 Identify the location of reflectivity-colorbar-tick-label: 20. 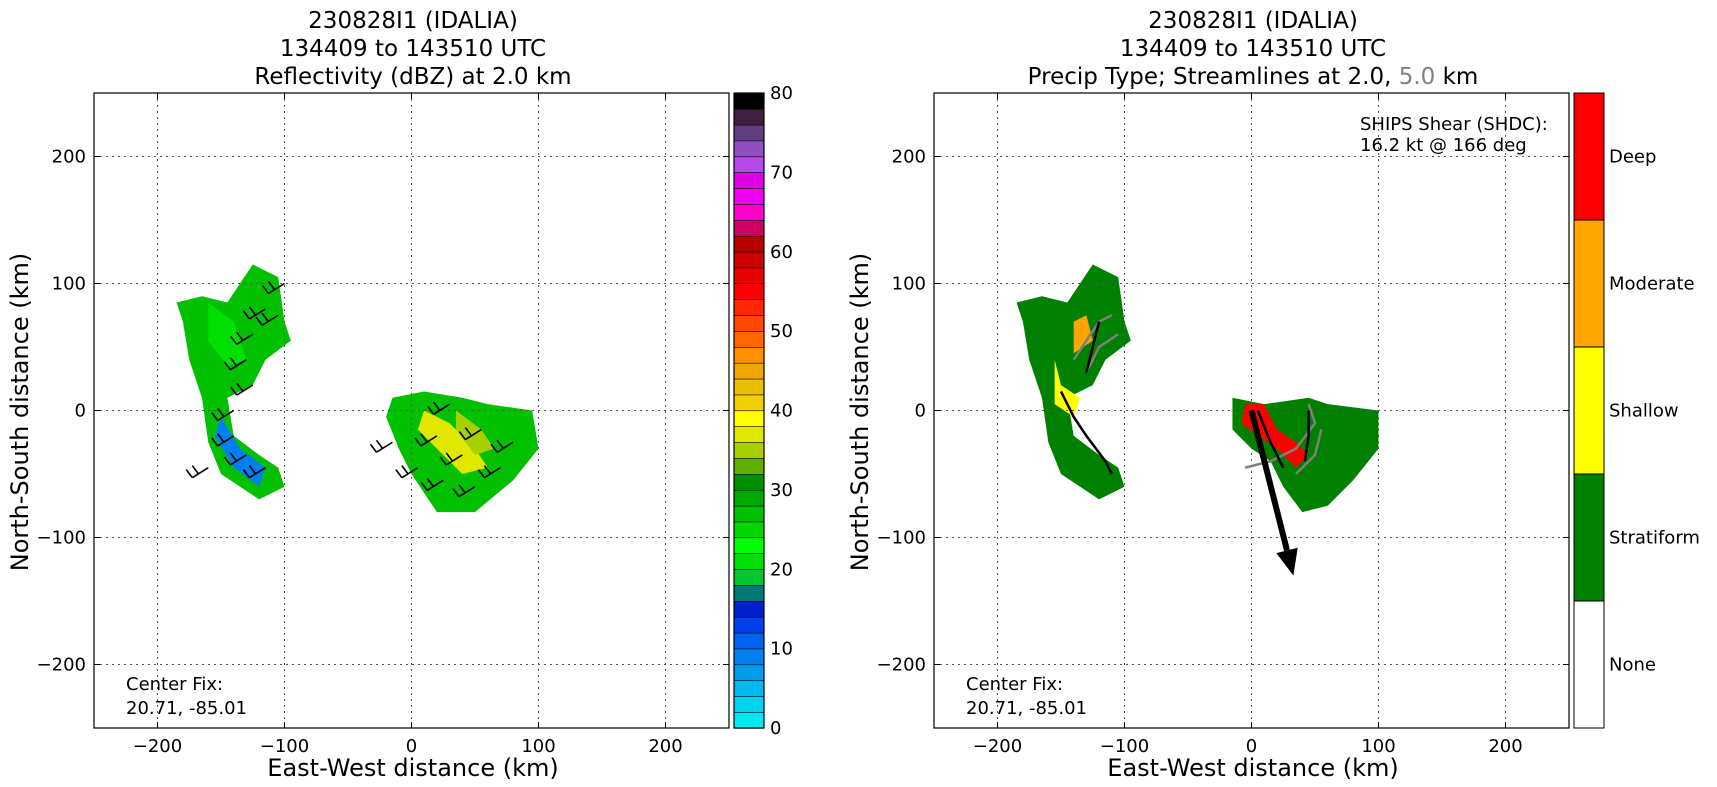
(781, 569).